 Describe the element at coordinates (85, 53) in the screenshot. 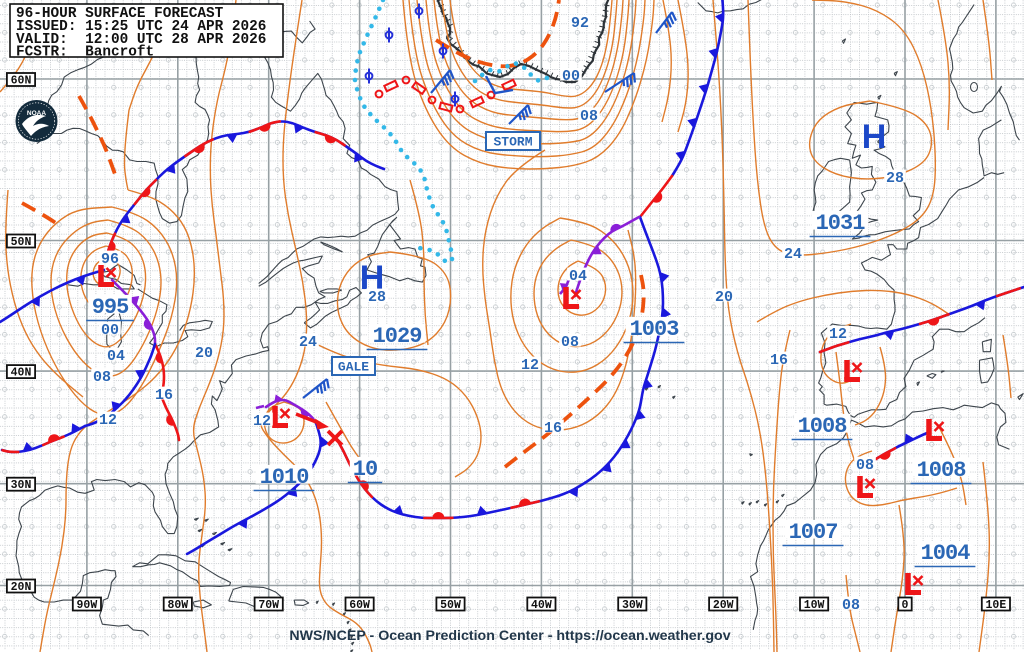

I see `svg-text: FCSTR: Bancroft` at that location.